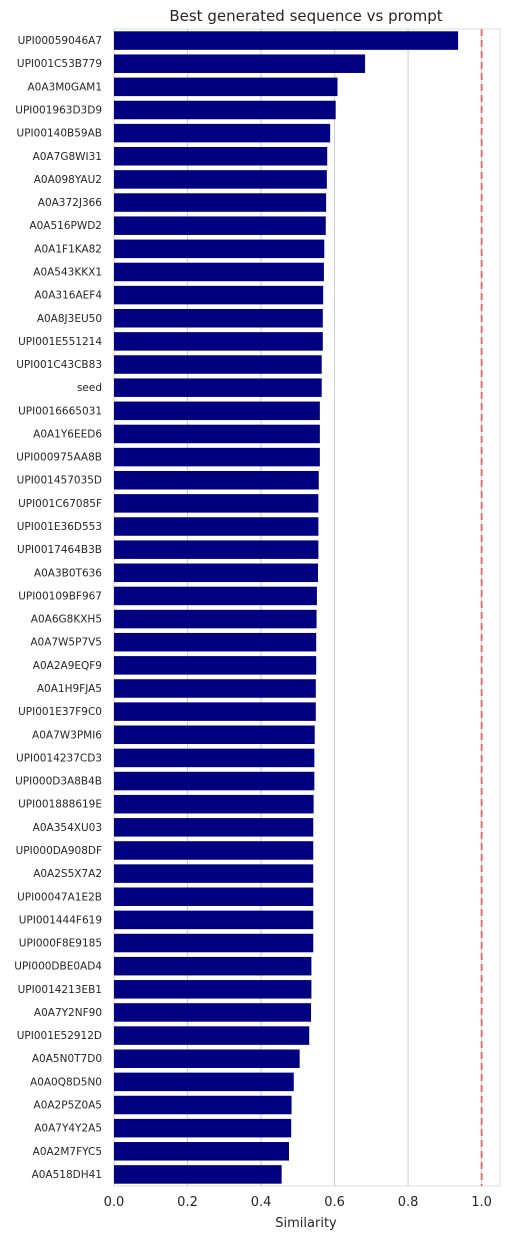 Image resolution: width=510 pixels, height=1243 pixels. I want to click on y-tick-label: A0A372J366, so click(70, 203).